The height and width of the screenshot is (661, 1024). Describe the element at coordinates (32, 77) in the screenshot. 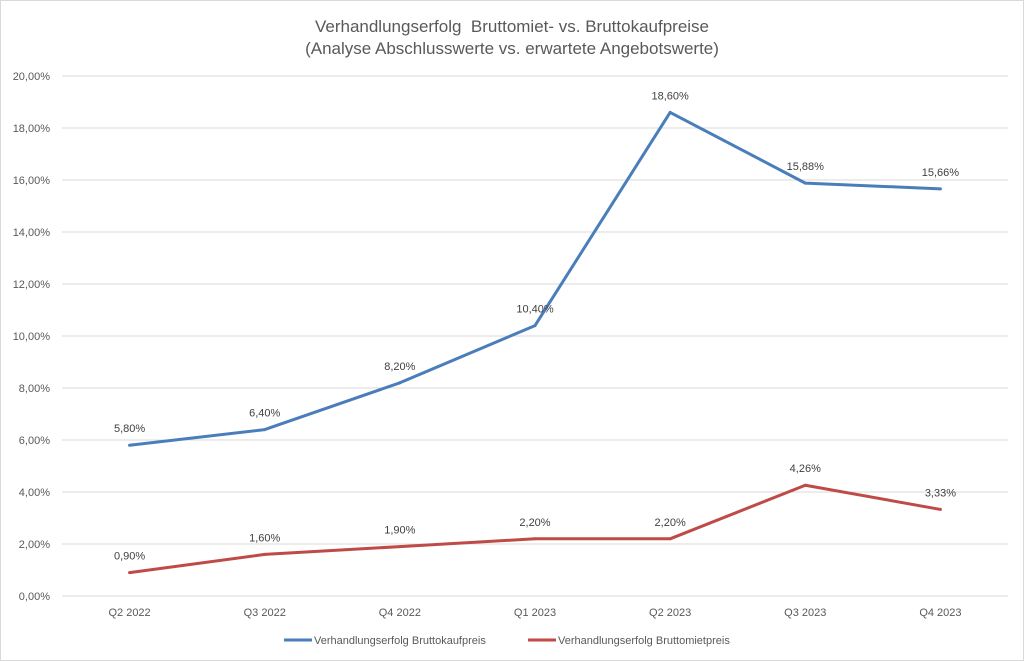

I see `y-tick-label: 20,00%` at that location.